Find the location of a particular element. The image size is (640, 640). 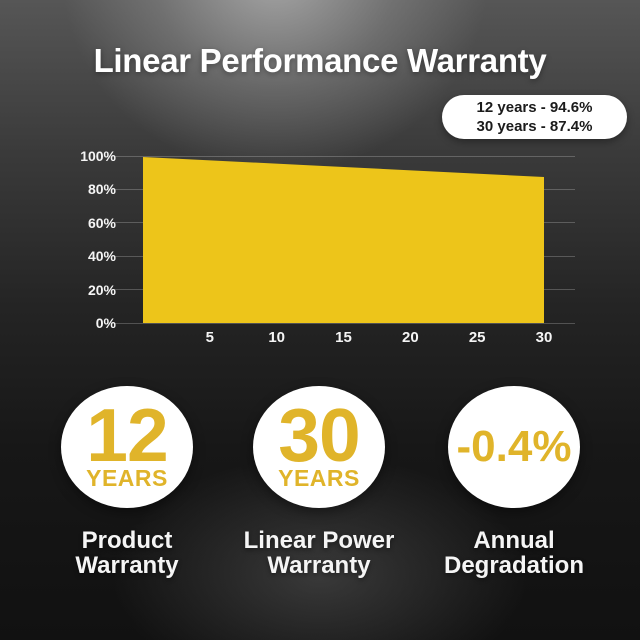

badge-line-12-years: 12 years - 94.6% is located at coordinates (534, 107).